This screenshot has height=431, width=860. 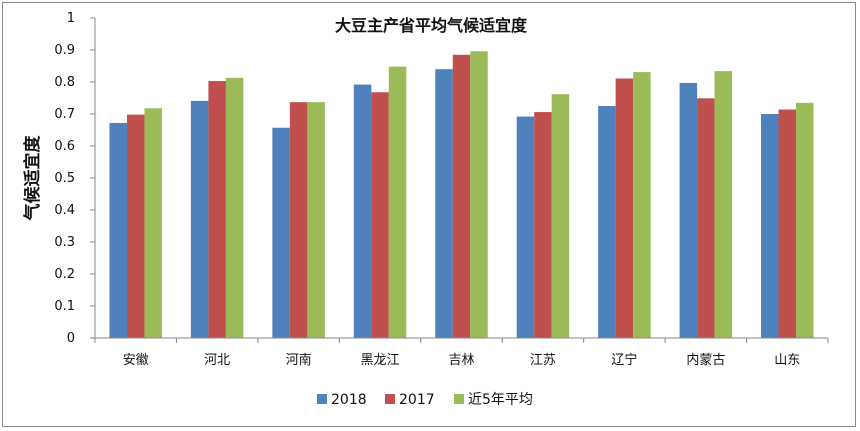 I want to click on y-tick-label: 0.9, so click(x=64, y=50).